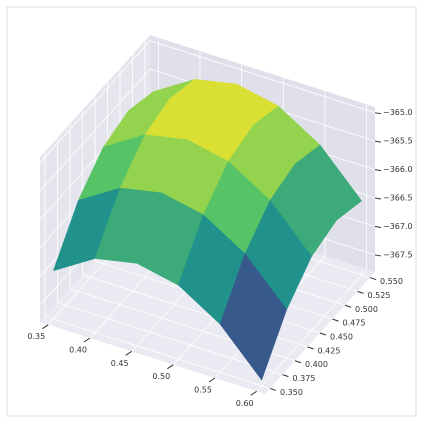 The image size is (423, 423). I want to click on x-tick-label: 0.60, so click(245, 403).